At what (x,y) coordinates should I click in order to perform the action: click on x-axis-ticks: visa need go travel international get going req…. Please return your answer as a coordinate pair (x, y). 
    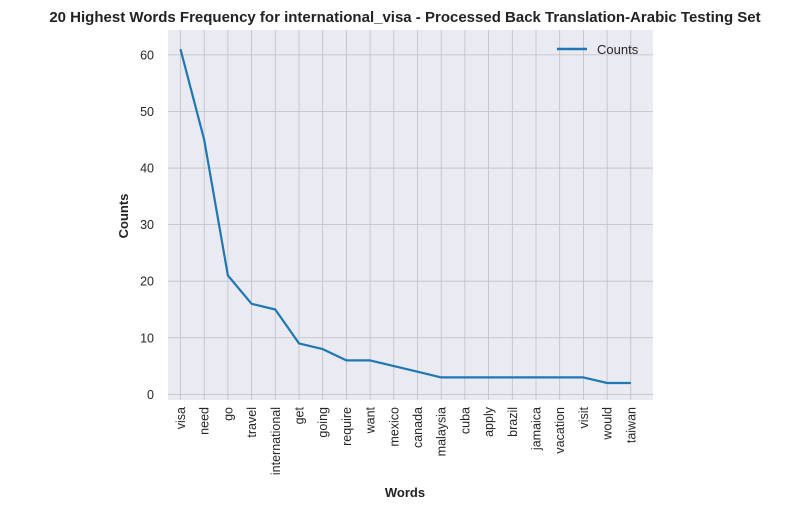
    Looking at the image, I should click on (406, 440).